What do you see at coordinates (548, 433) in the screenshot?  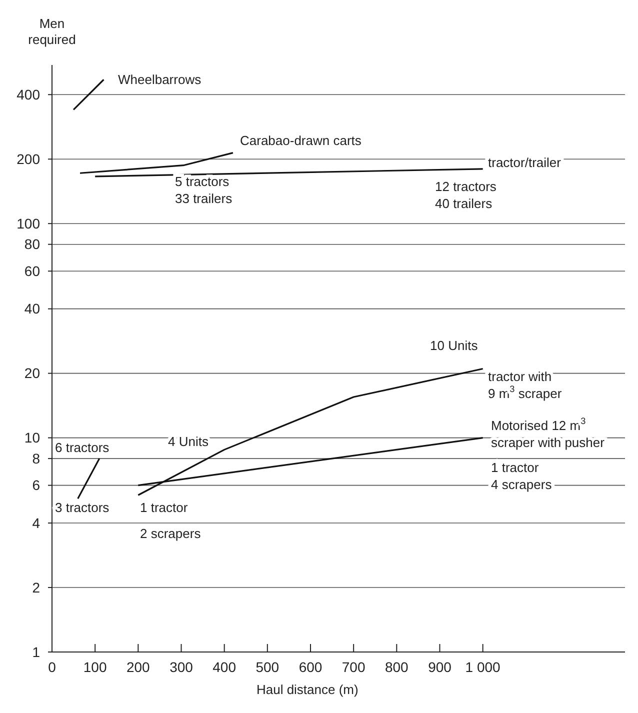 I see `annotation: Motorised 12 m$^{3}$ scraper with pusher` at bounding box center [548, 433].